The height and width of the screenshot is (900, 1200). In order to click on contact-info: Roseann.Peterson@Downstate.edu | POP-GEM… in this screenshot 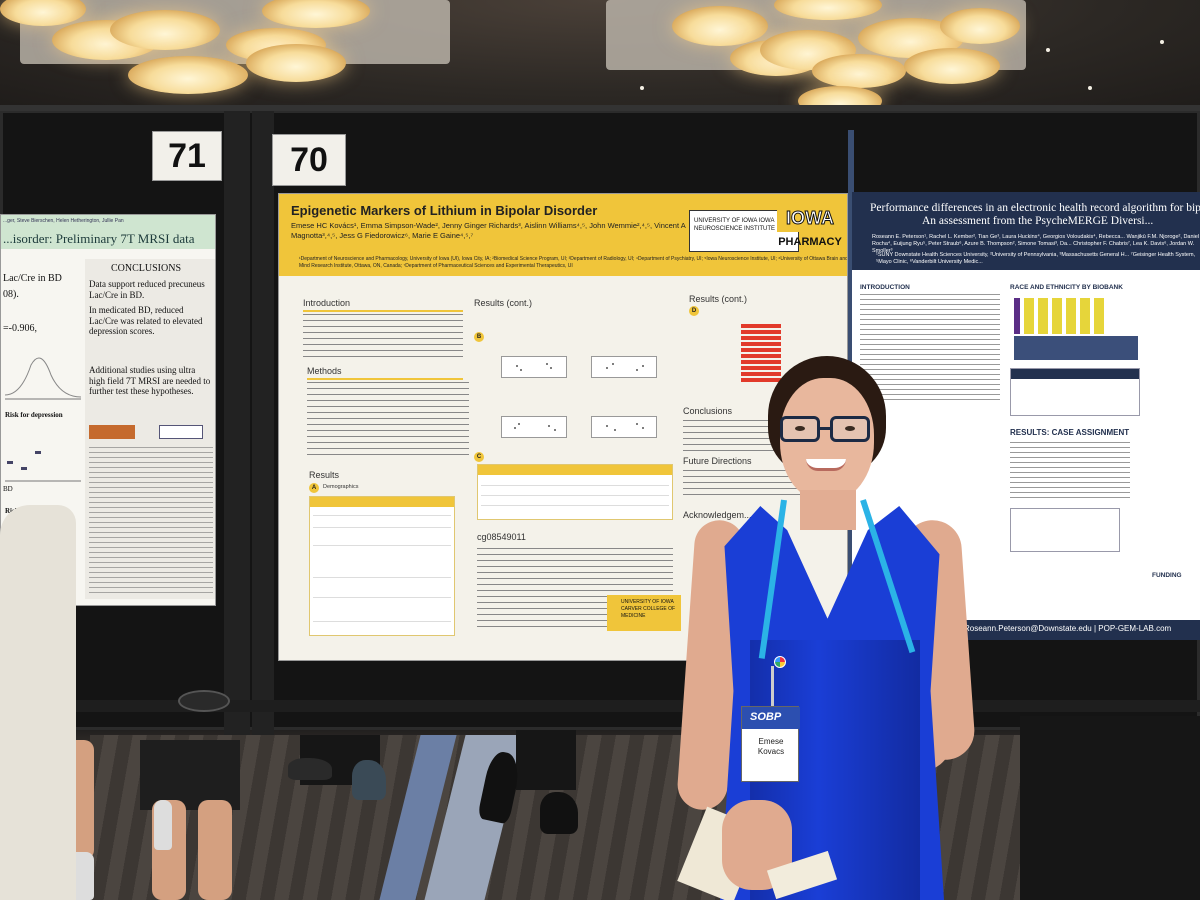, I will do `click(1068, 628)`.